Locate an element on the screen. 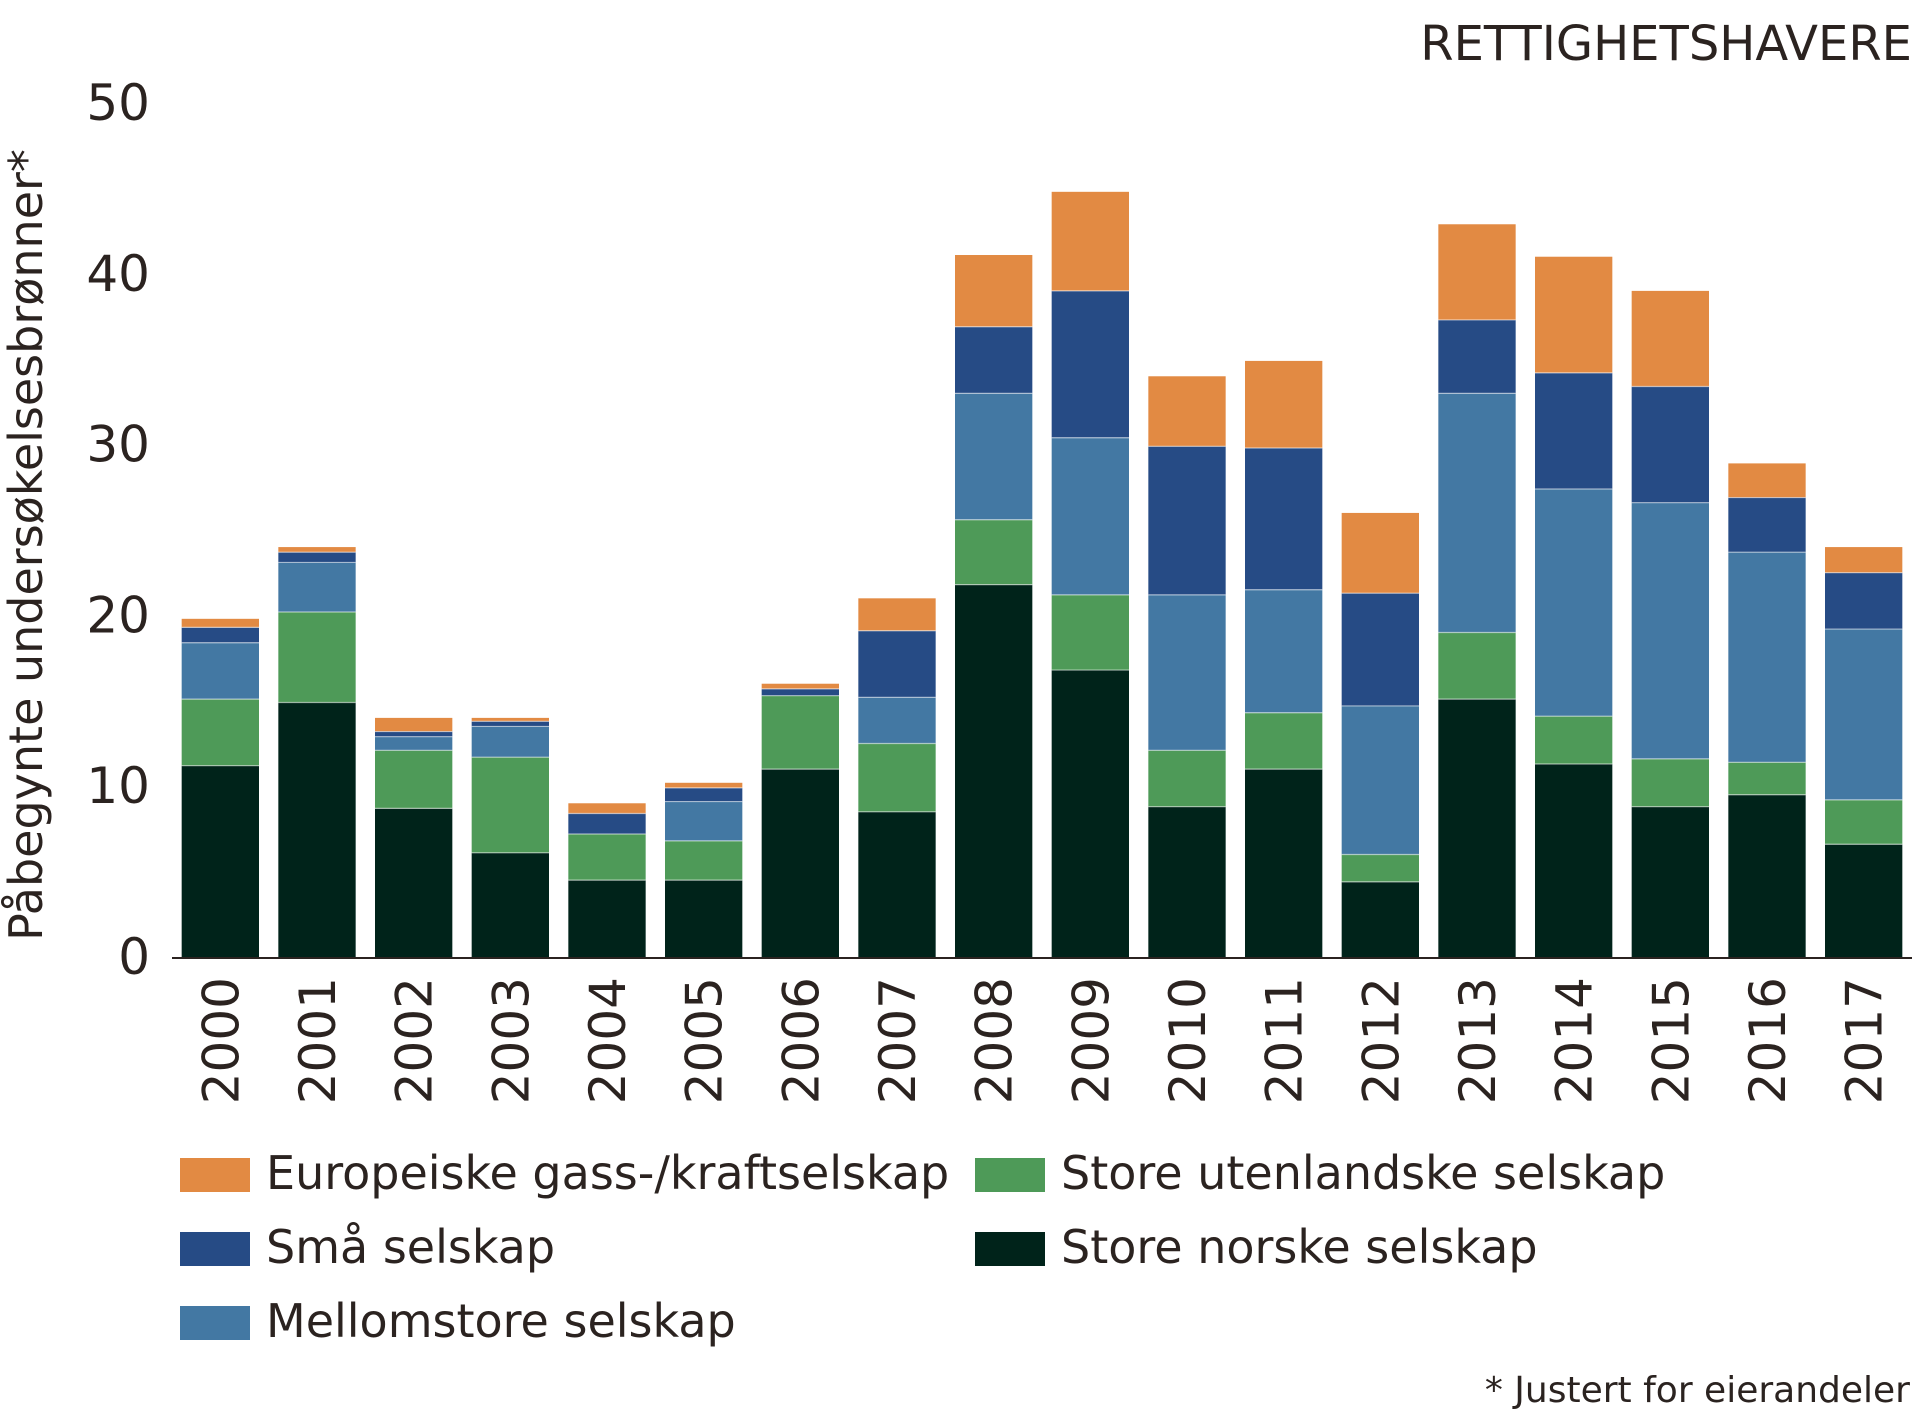 This screenshot has height=1420, width=1920. y-tick-label: 20 is located at coordinates (118, 615).